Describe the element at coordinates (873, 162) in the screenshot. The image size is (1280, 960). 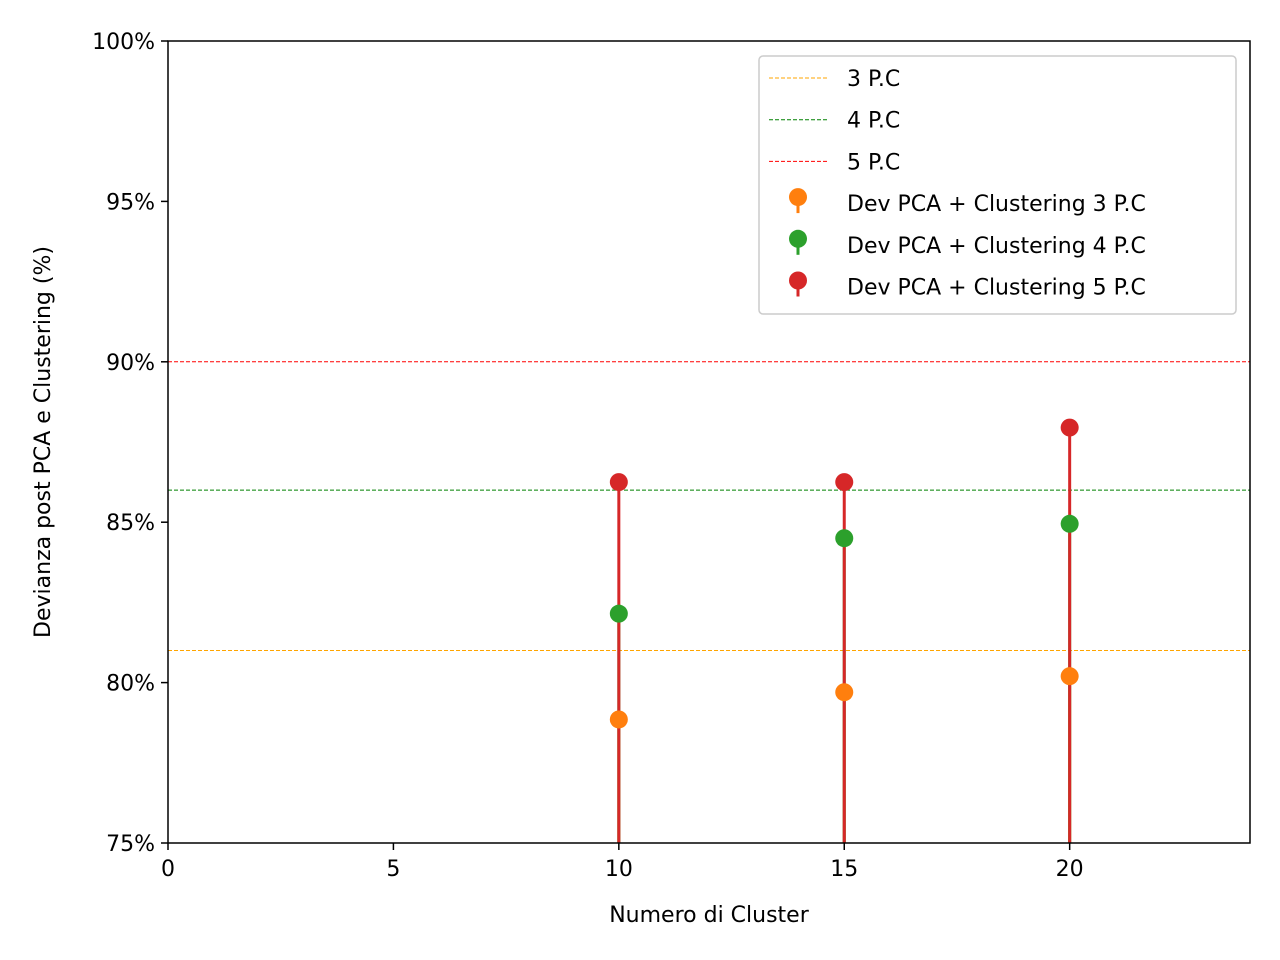
I see `legend-label: 5 P.C` at that location.